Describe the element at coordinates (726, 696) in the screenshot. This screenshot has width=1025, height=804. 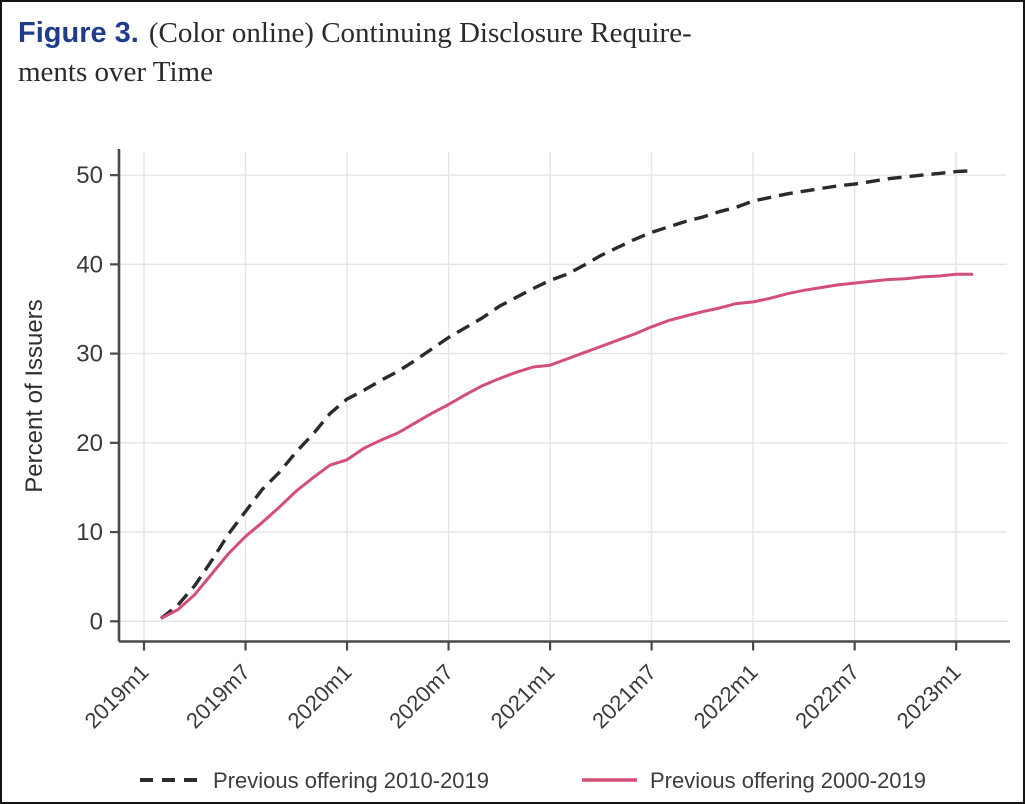
I see `x-tick-label: 2022m1` at that location.